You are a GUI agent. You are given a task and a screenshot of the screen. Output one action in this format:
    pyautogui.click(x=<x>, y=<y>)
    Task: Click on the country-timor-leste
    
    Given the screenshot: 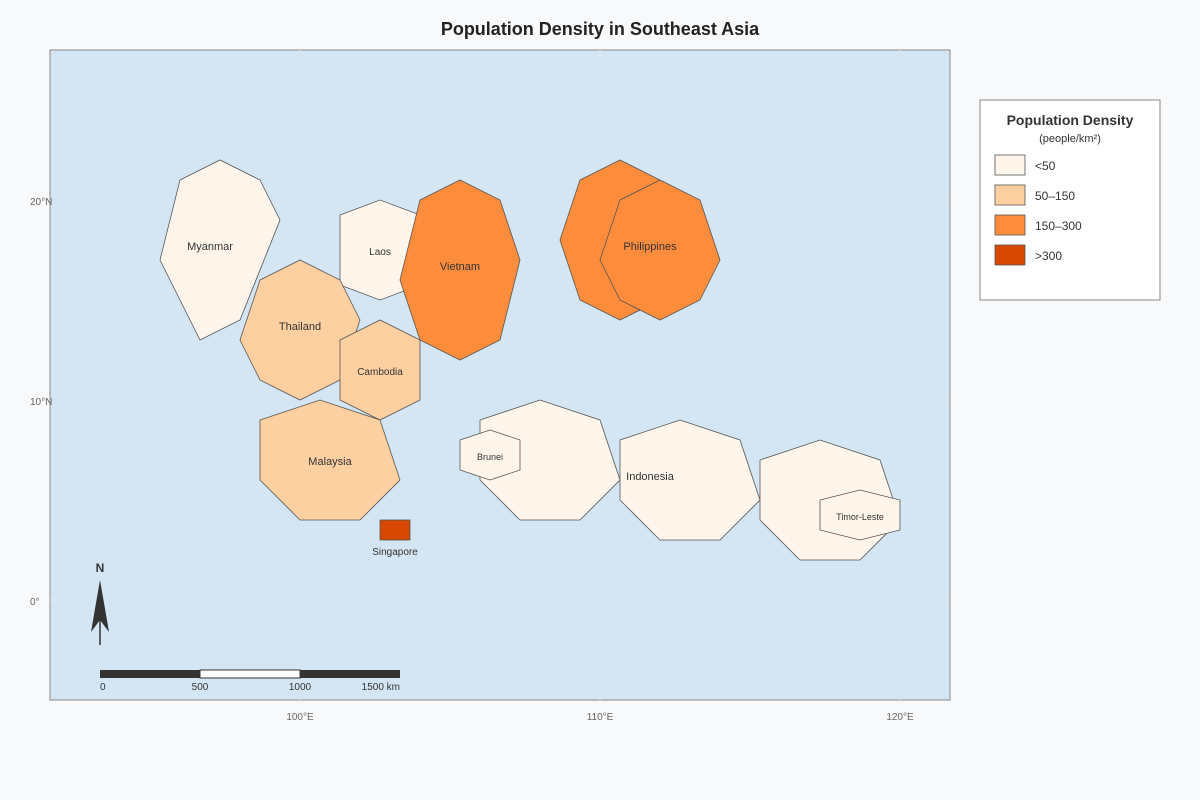 What is the action you would take?
    pyautogui.click(x=860, y=515)
    